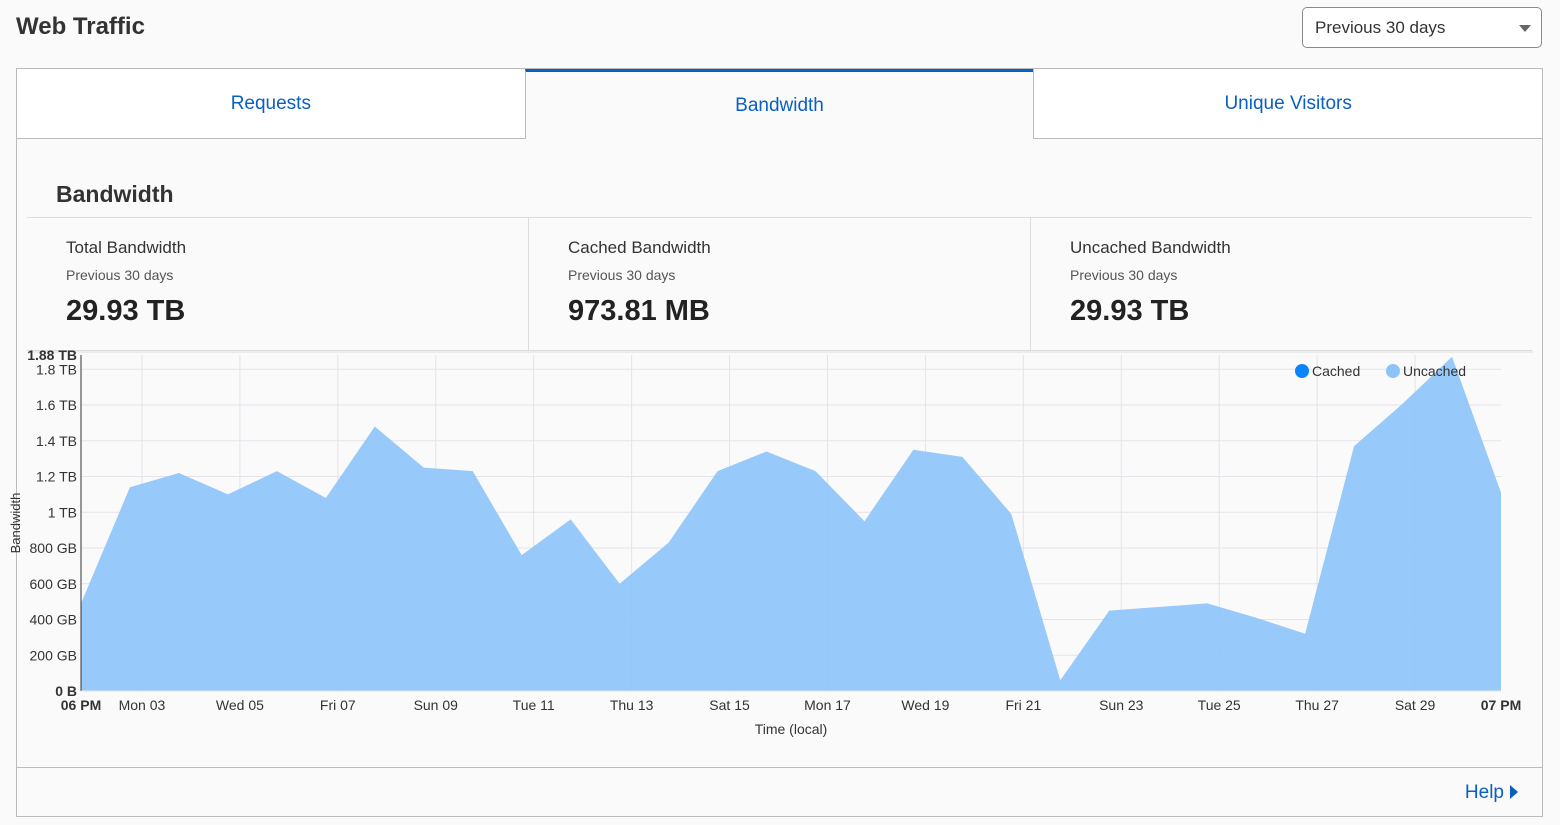  What do you see at coordinates (52, 355) in the screenshot?
I see `y-tick-label: 1.88 TB` at bounding box center [52, 355].